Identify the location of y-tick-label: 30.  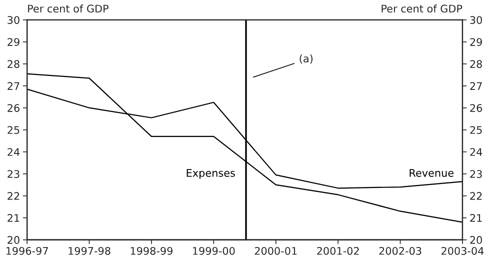
(14, 20).